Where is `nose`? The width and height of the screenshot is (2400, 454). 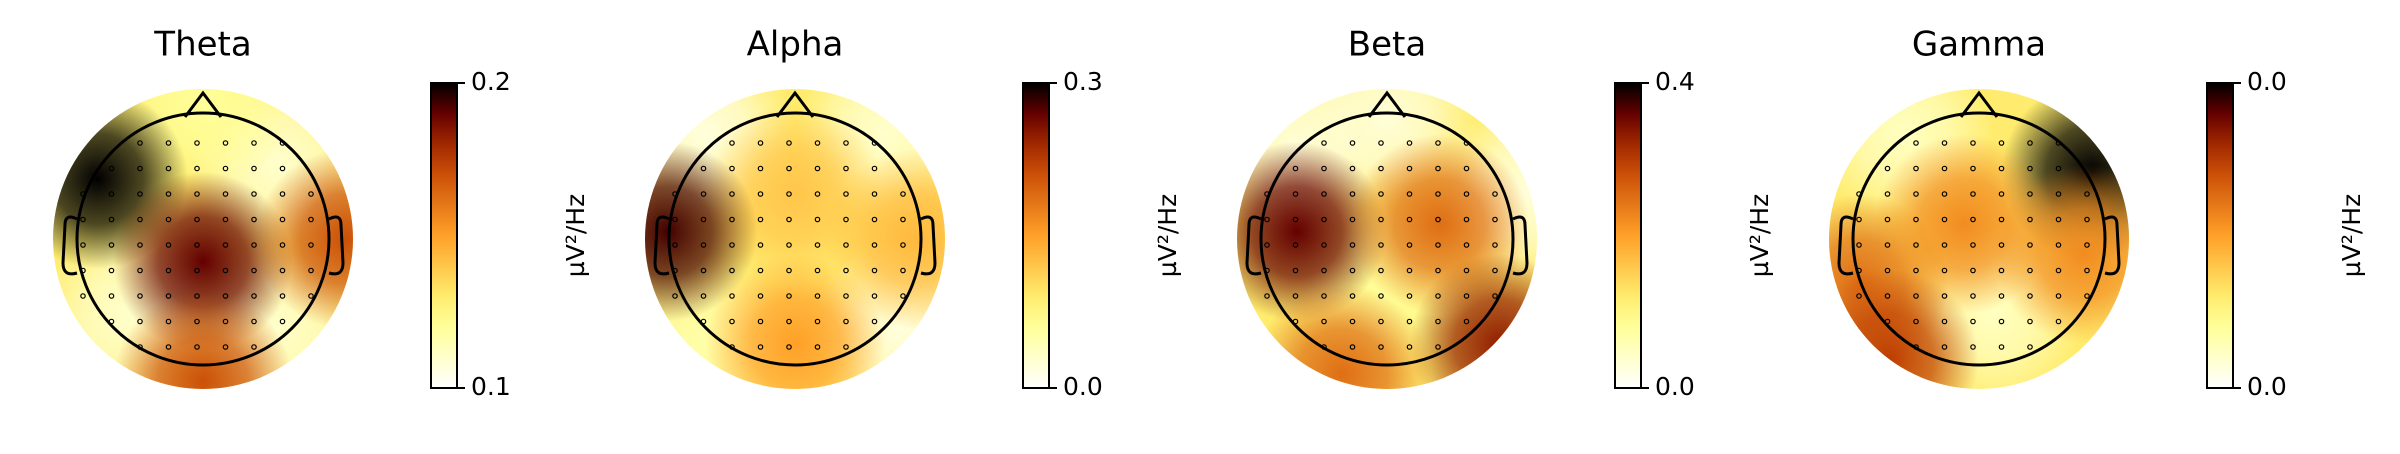 nose is located at coordinates (1387, 104).